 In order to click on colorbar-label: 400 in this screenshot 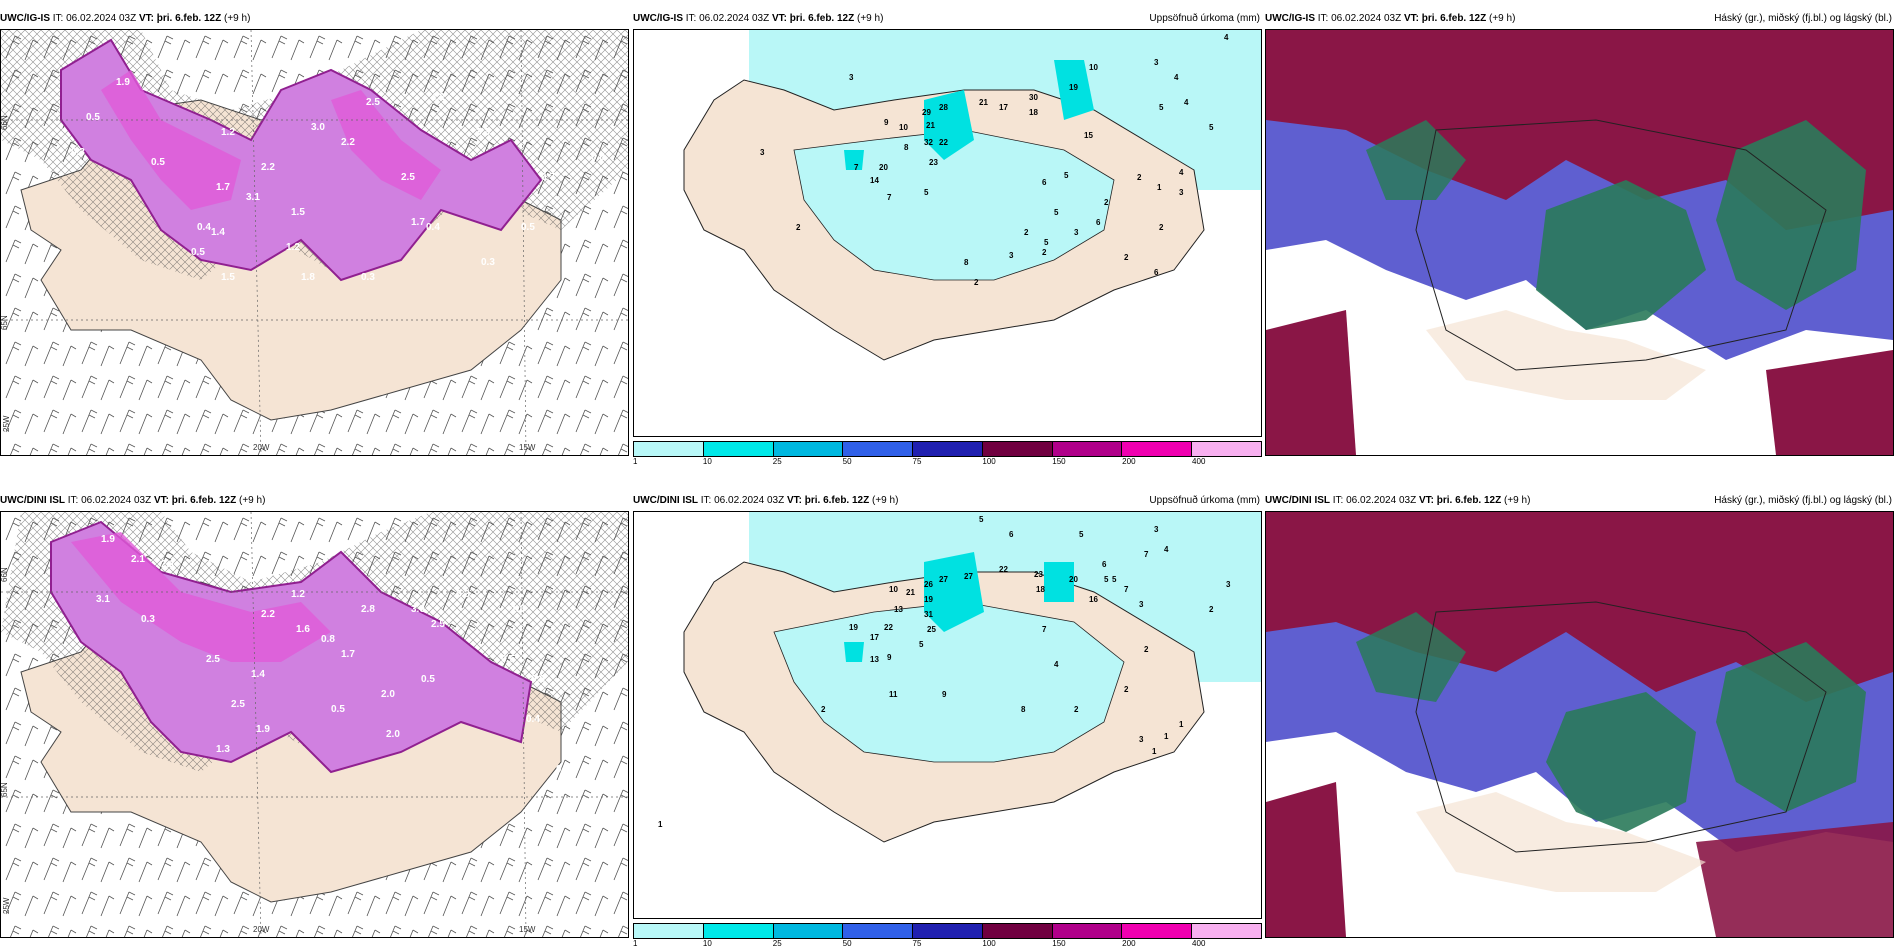, I will do `click(1199, 943)`.